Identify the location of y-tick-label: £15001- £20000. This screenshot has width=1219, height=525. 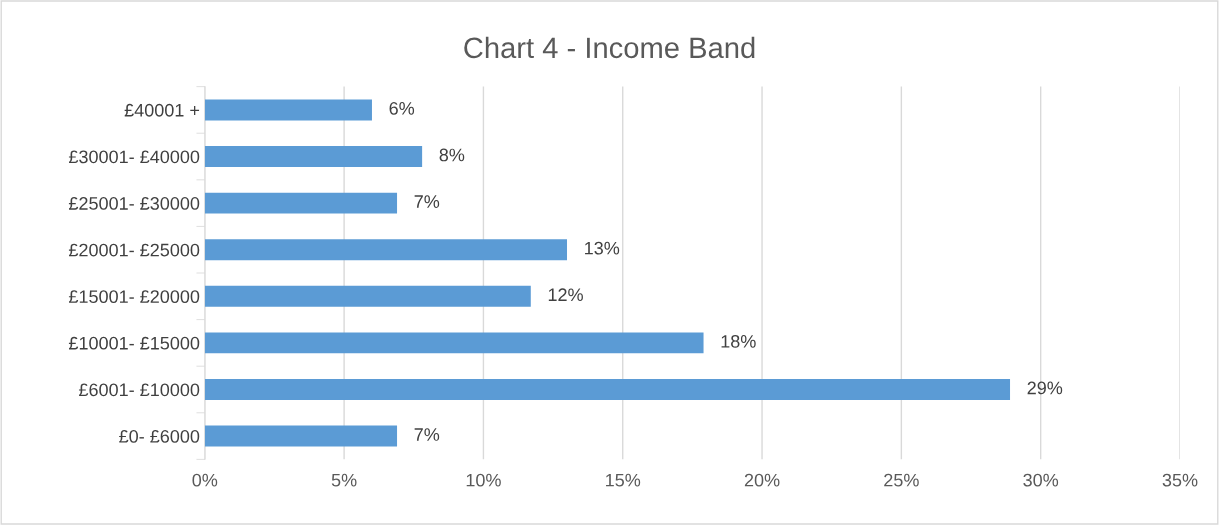
(134, 297).